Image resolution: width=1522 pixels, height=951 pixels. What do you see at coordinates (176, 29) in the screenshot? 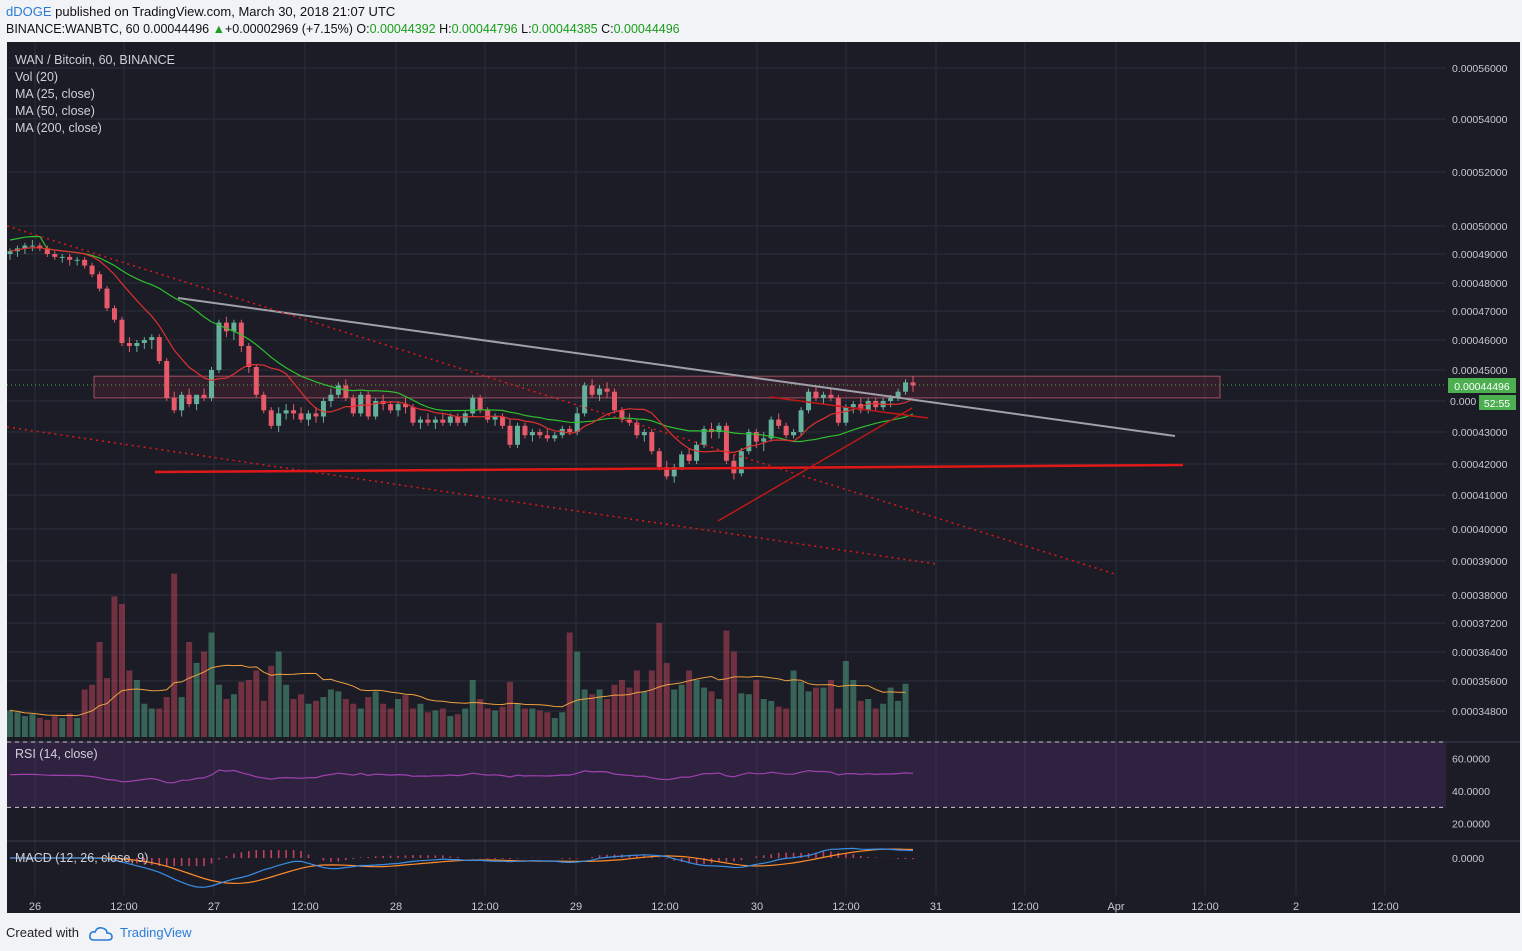
I see `last-price: 0.00044496` at bounding box center [176, 29].